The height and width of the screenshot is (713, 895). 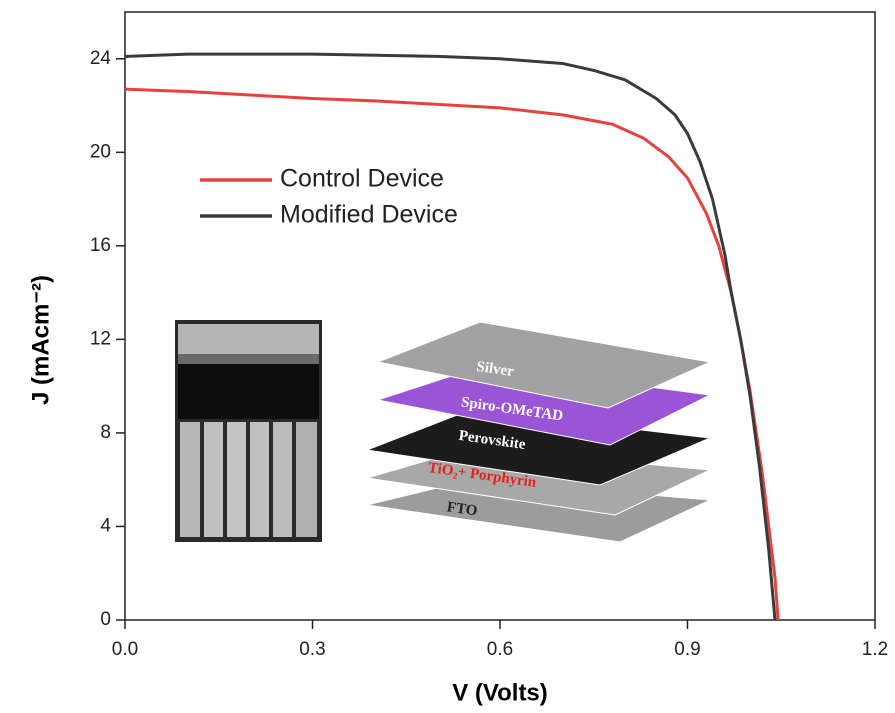 I want to click on y-tick-label: 4, so click(x=105, y=525).